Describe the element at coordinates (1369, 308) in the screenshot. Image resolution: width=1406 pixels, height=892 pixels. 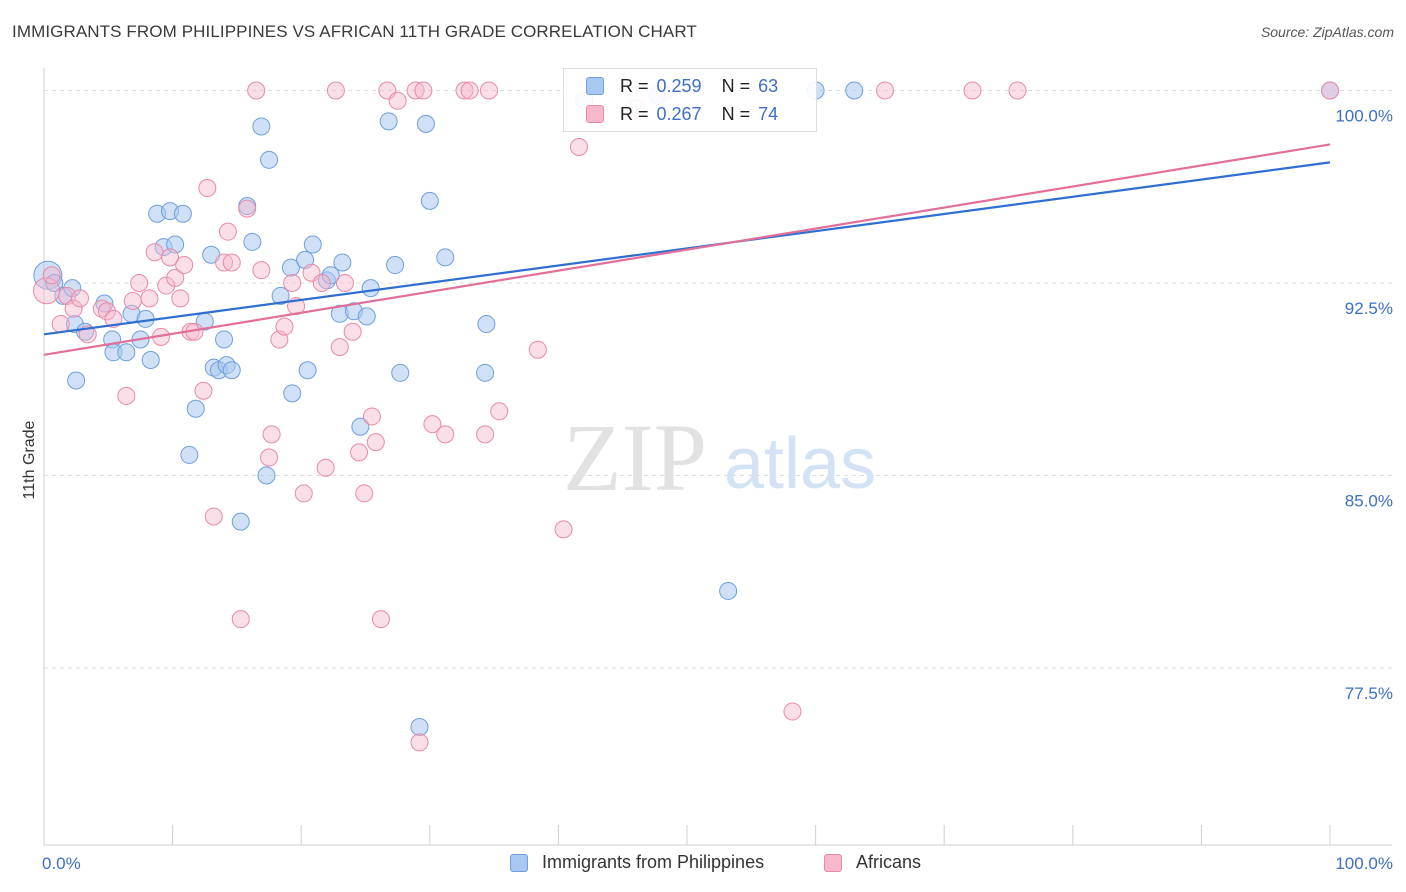
I see `y-tick-label: 92.5%` at that location.